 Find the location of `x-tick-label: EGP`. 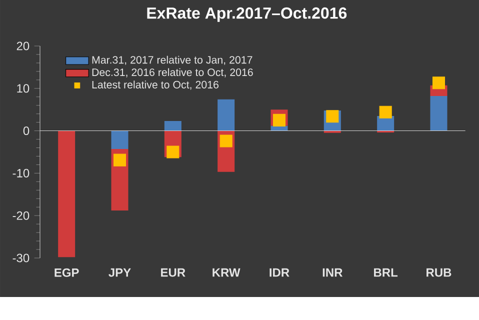

x-tick-label: EGP is located at coordinates (66, 272).